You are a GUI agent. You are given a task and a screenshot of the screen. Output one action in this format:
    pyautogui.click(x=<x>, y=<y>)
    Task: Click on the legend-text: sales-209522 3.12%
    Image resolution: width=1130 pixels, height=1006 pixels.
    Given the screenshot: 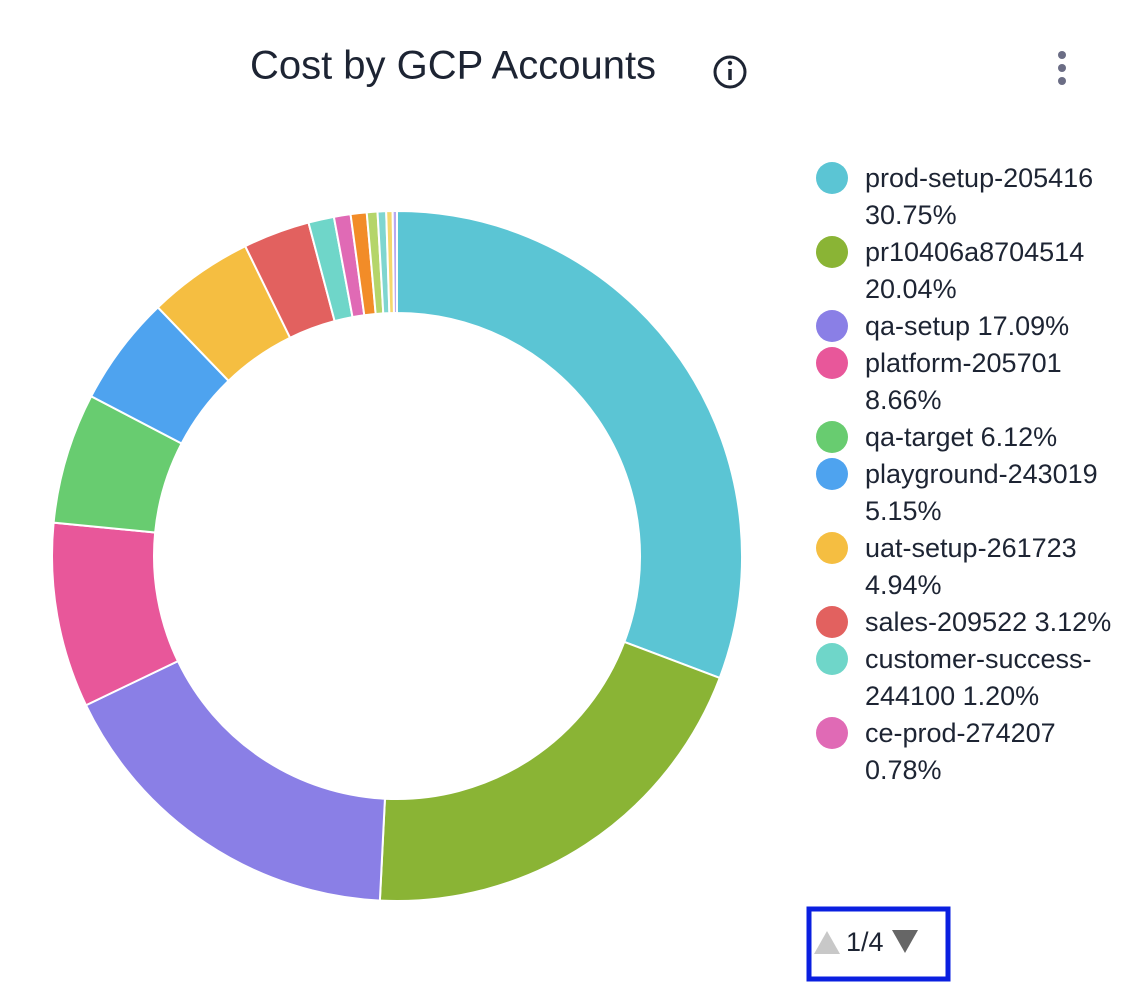 What is the action you would take?
    pyautogui.click(x=995, y=622)
    